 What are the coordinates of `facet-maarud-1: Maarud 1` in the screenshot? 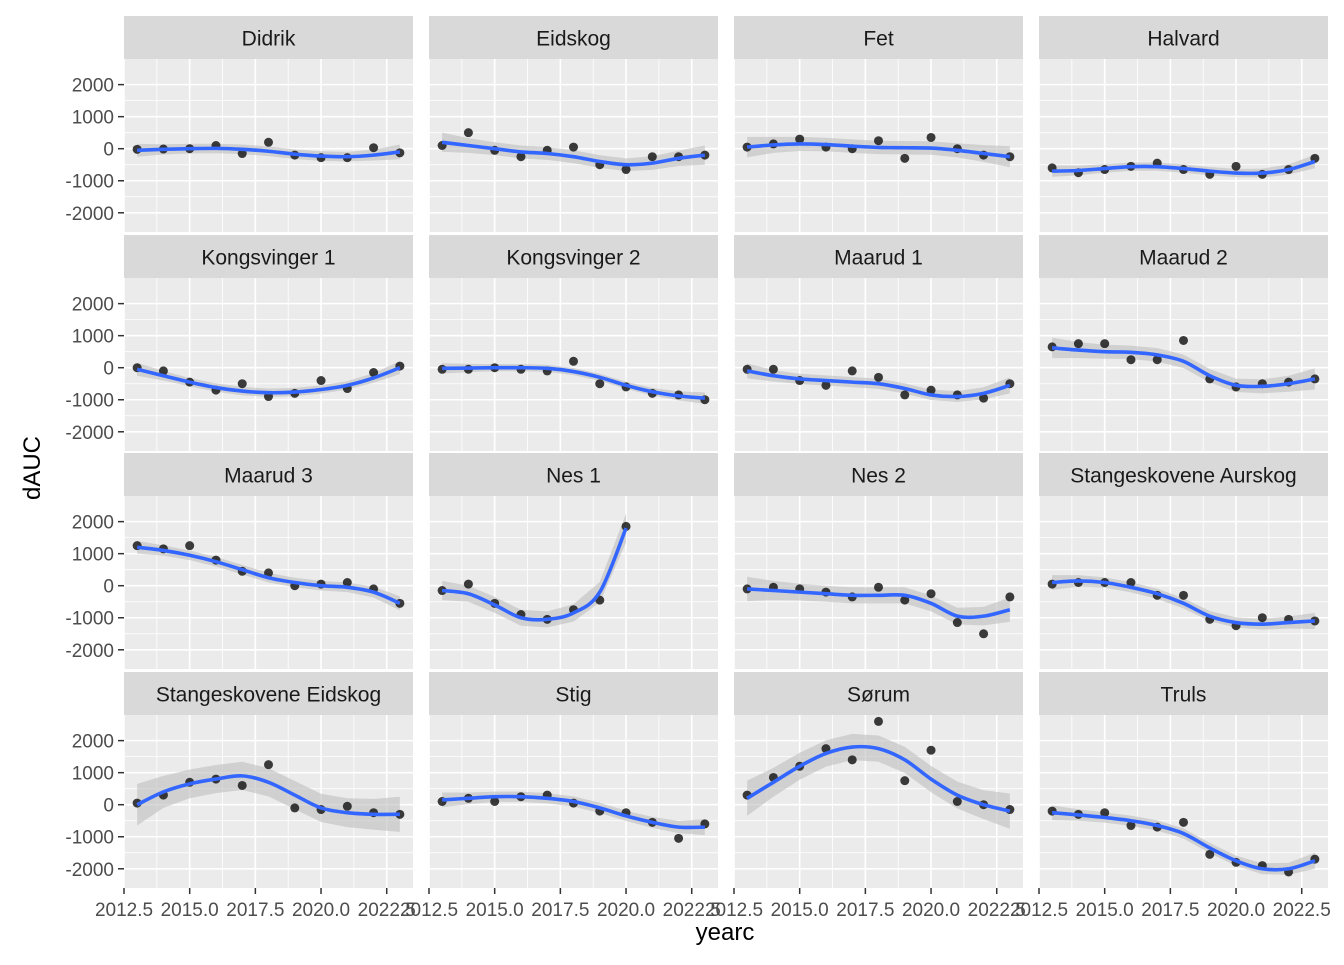 It's located at (878, 343).